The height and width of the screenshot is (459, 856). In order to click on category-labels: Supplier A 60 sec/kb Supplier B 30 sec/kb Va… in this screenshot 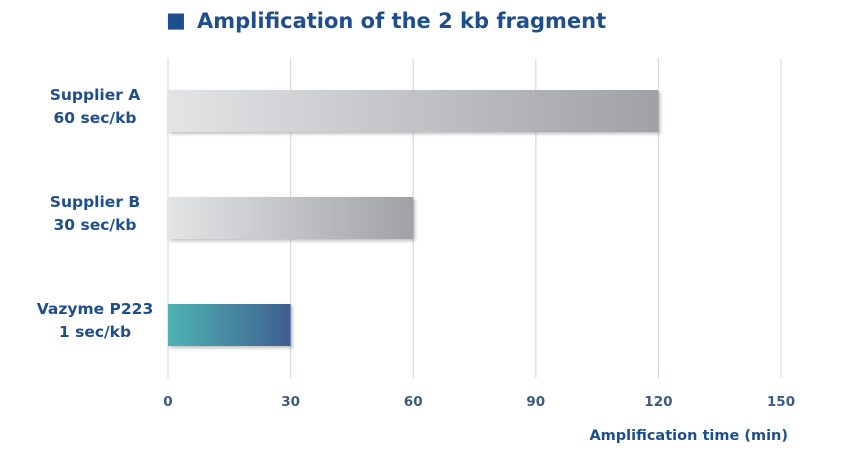, I will do `click(95, 213)`.